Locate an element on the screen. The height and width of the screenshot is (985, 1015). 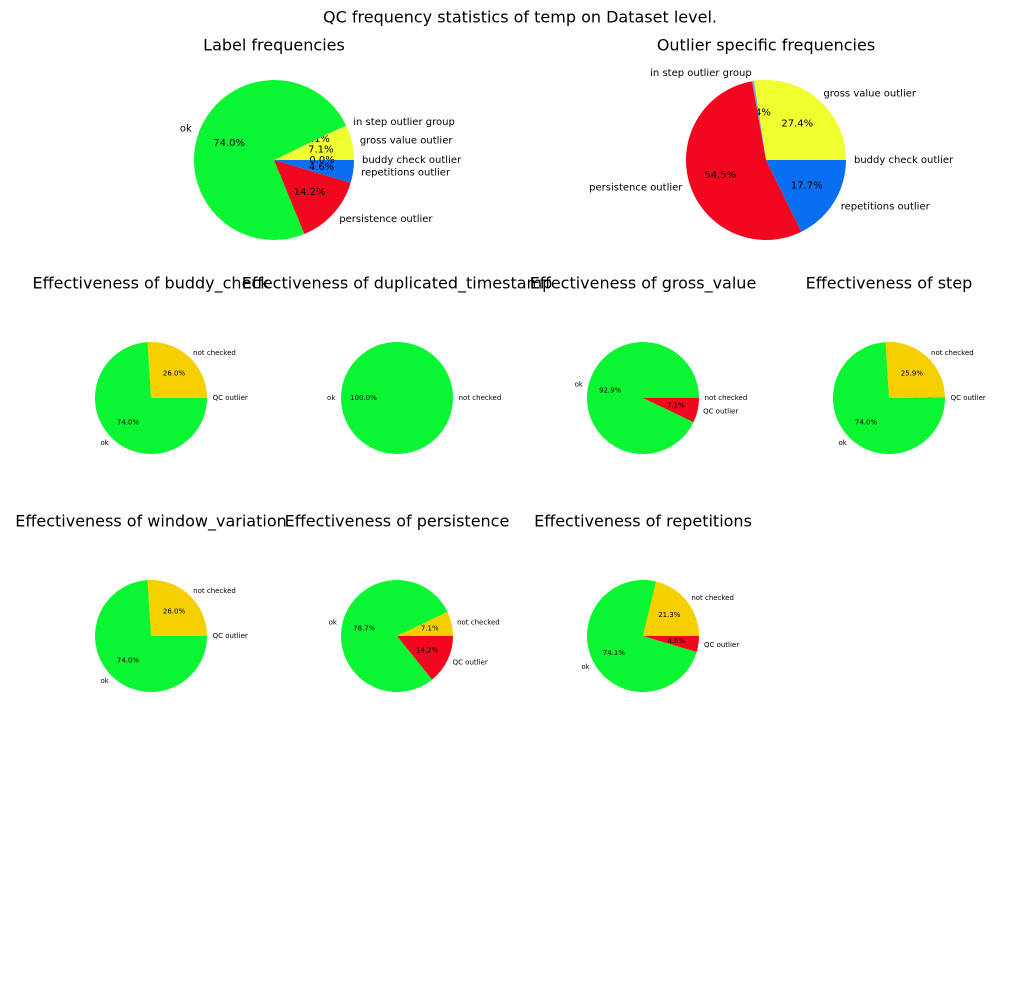
chart-title: Effectiveness of duplicated_timestamp is located at coordinates (397, 284).